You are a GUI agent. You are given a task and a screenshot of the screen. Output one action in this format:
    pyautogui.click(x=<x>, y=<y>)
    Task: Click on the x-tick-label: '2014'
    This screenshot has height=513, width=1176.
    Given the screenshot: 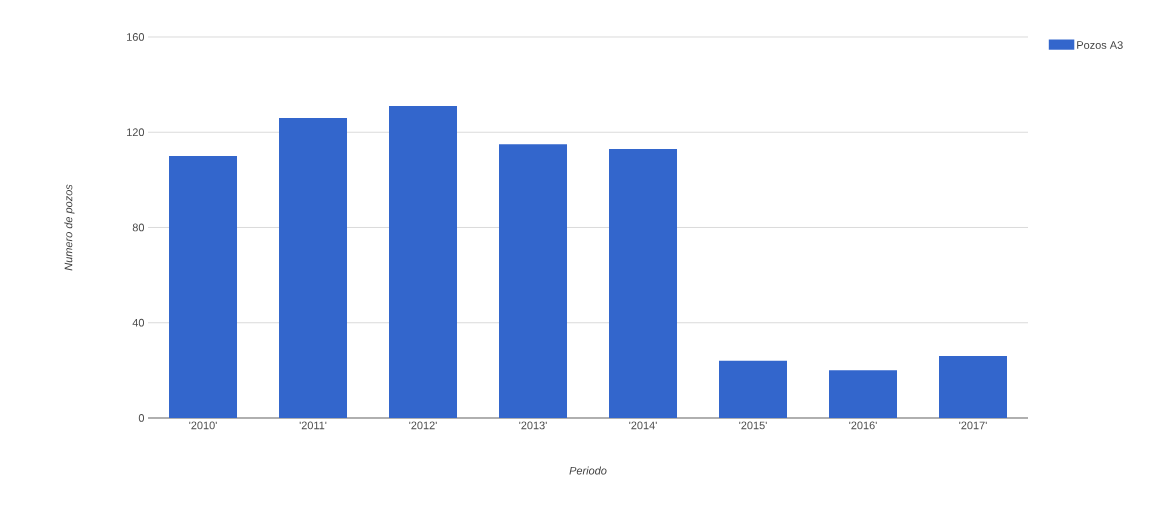 What is the action you would take?
    pyautogui.click(x=643, y=425)
    